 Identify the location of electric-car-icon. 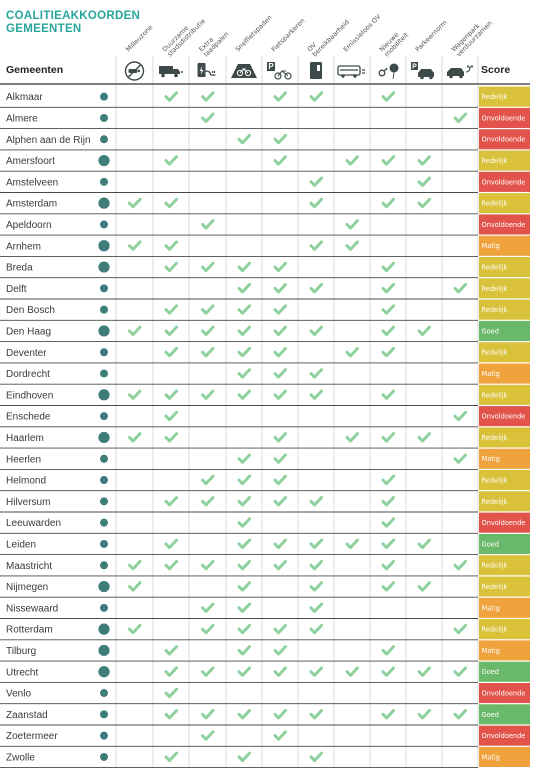
(460, 72).